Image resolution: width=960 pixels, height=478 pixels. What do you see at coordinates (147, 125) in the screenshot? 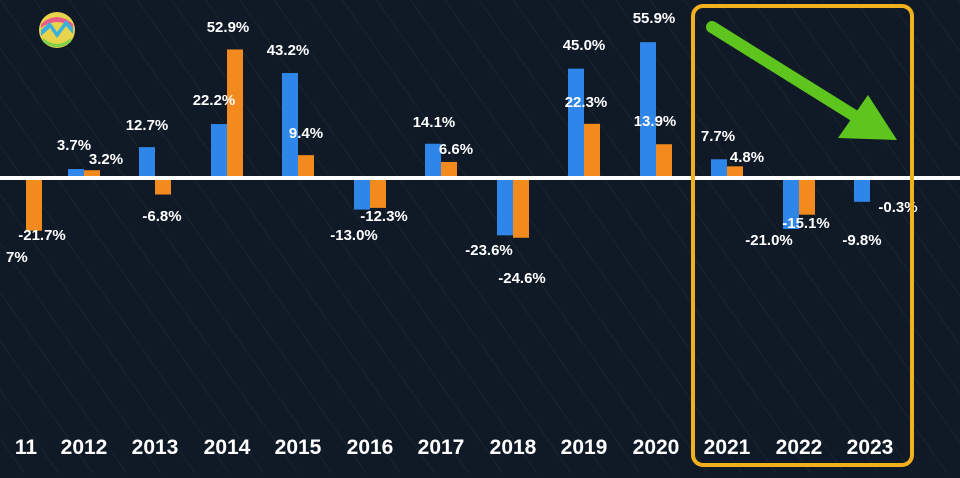
I see `value-label-series0-2013: 12.7%` at bounding box center [147, 125].